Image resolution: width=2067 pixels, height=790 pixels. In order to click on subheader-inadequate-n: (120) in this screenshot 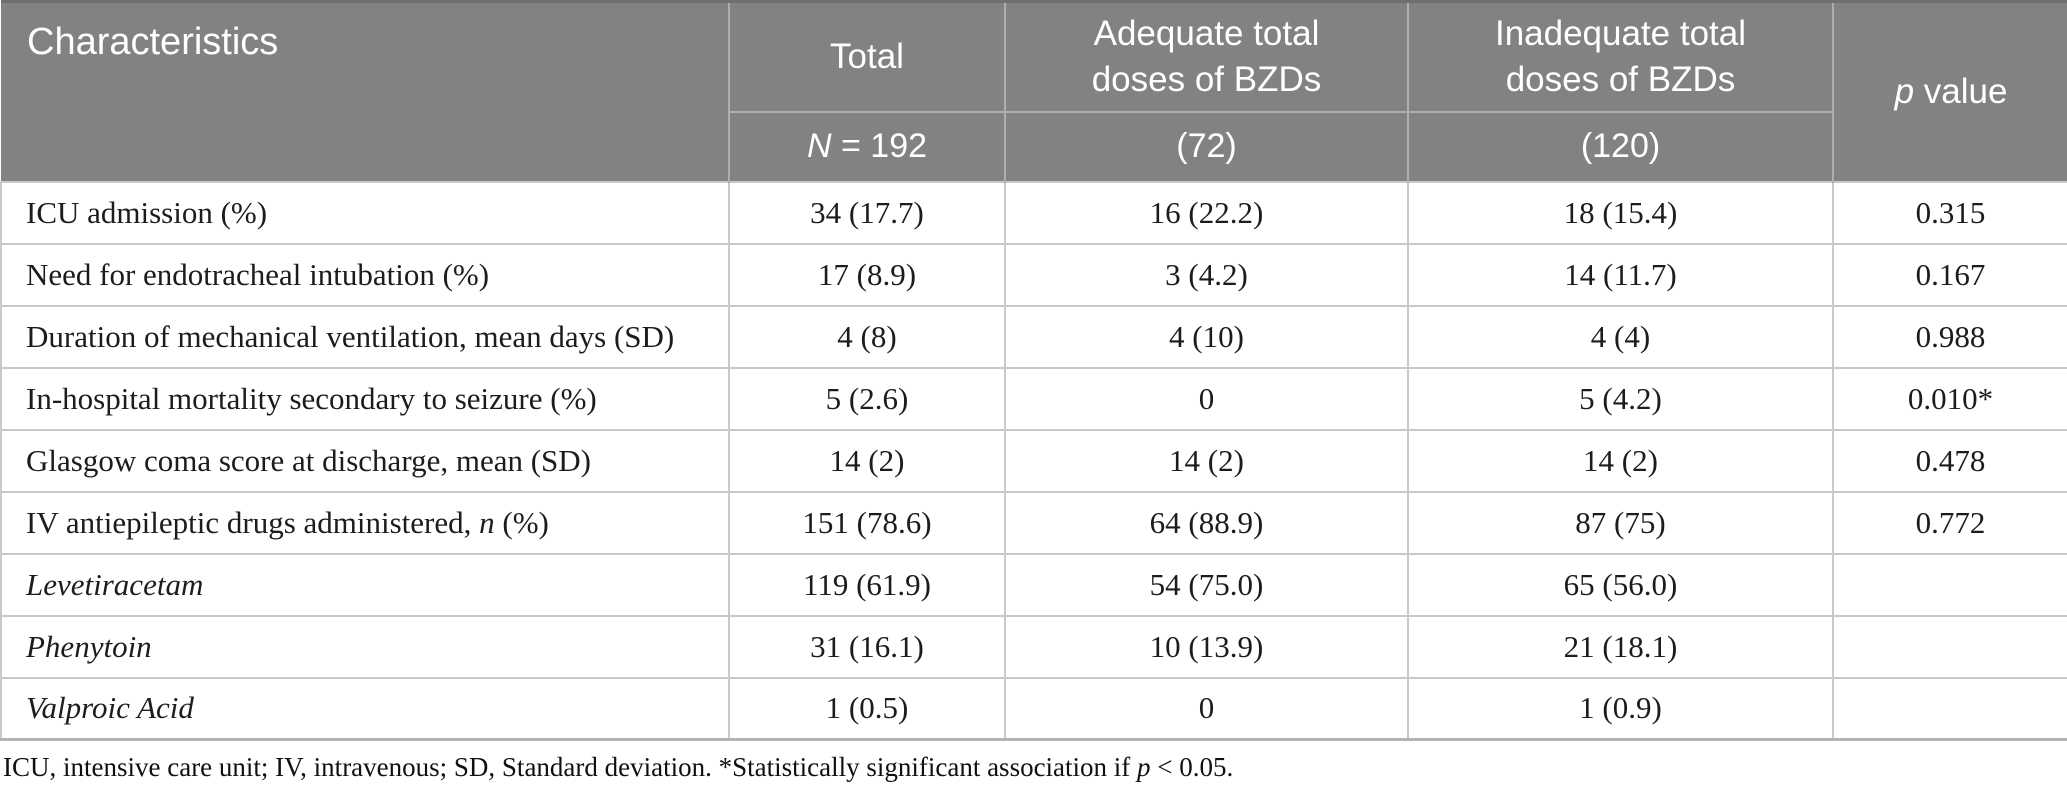, I will do `click(1621, 146)`.